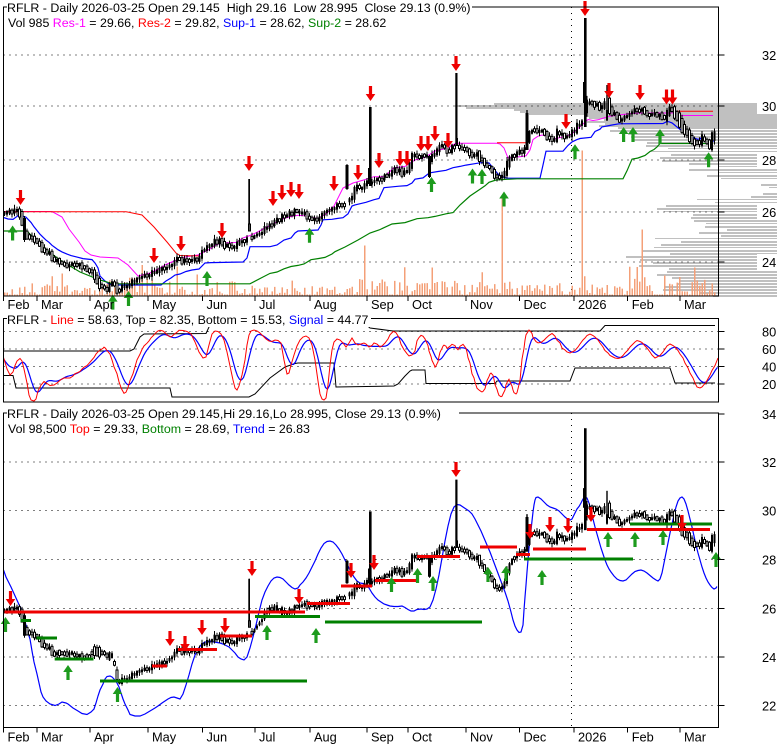 This screenshot has width=780, height=745. I want to click on svg-text: 34, so click(769, 414).